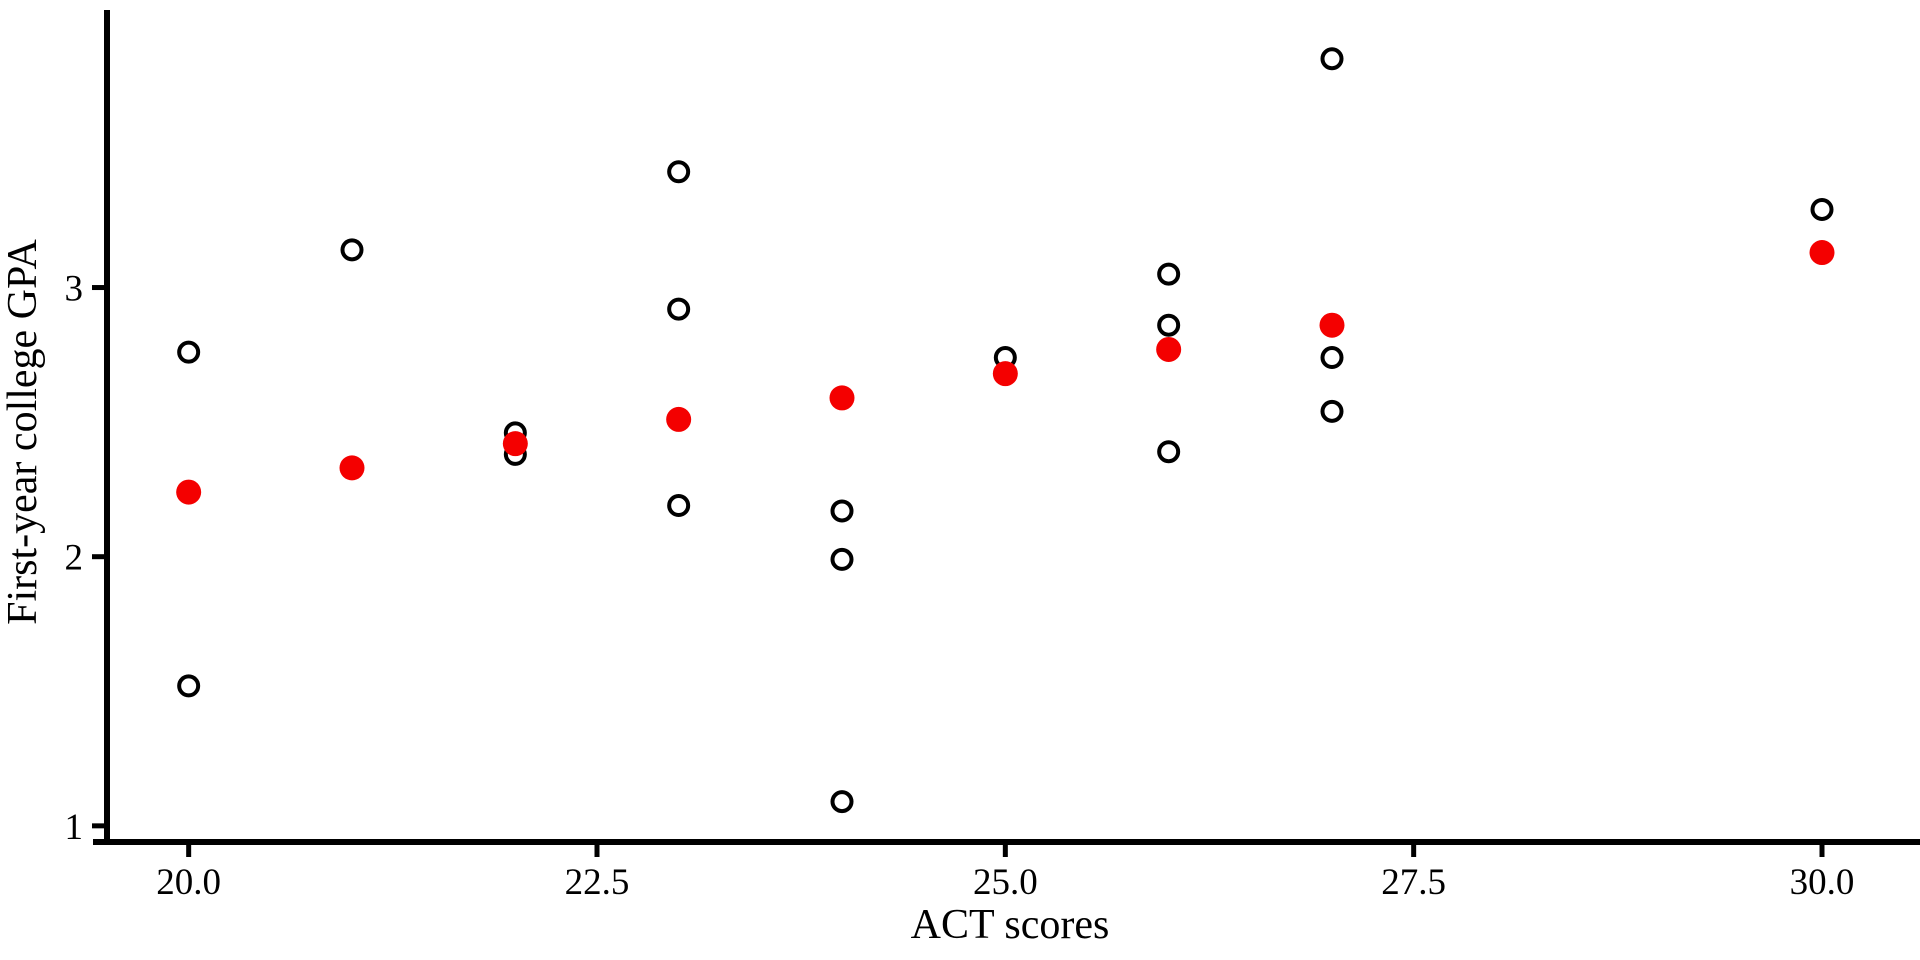  What do you see at coordinates (1822, 882) in the screenshot?
I see `x-tick-label: 30.0` at bounding box center [1822, 882].